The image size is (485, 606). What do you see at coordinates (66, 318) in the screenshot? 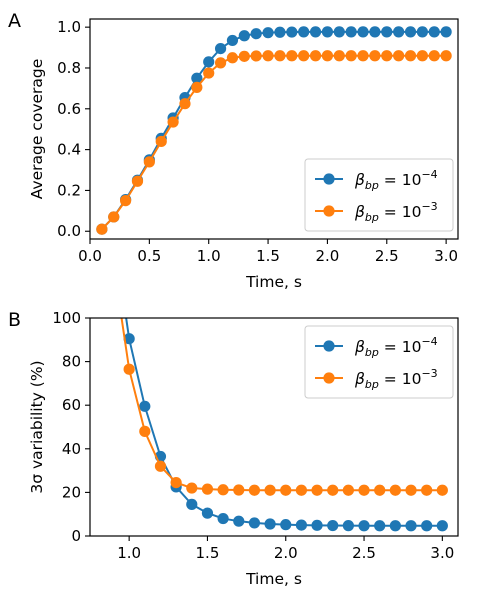
I see `y-tick-label: 100` at bounding box center [66, 318].